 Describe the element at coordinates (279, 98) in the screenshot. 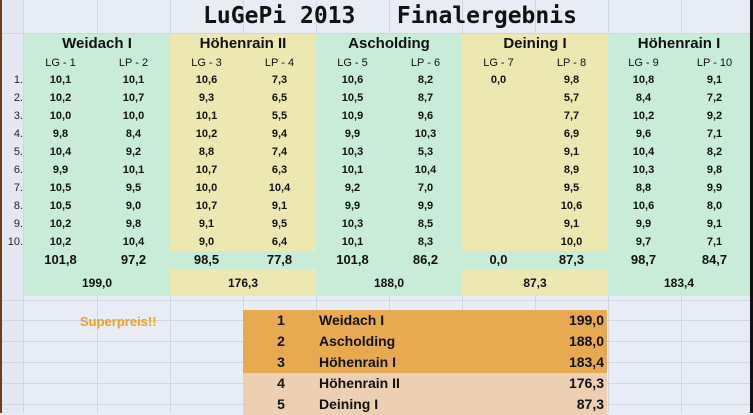

I see `score-cell: 6,5` at that location.